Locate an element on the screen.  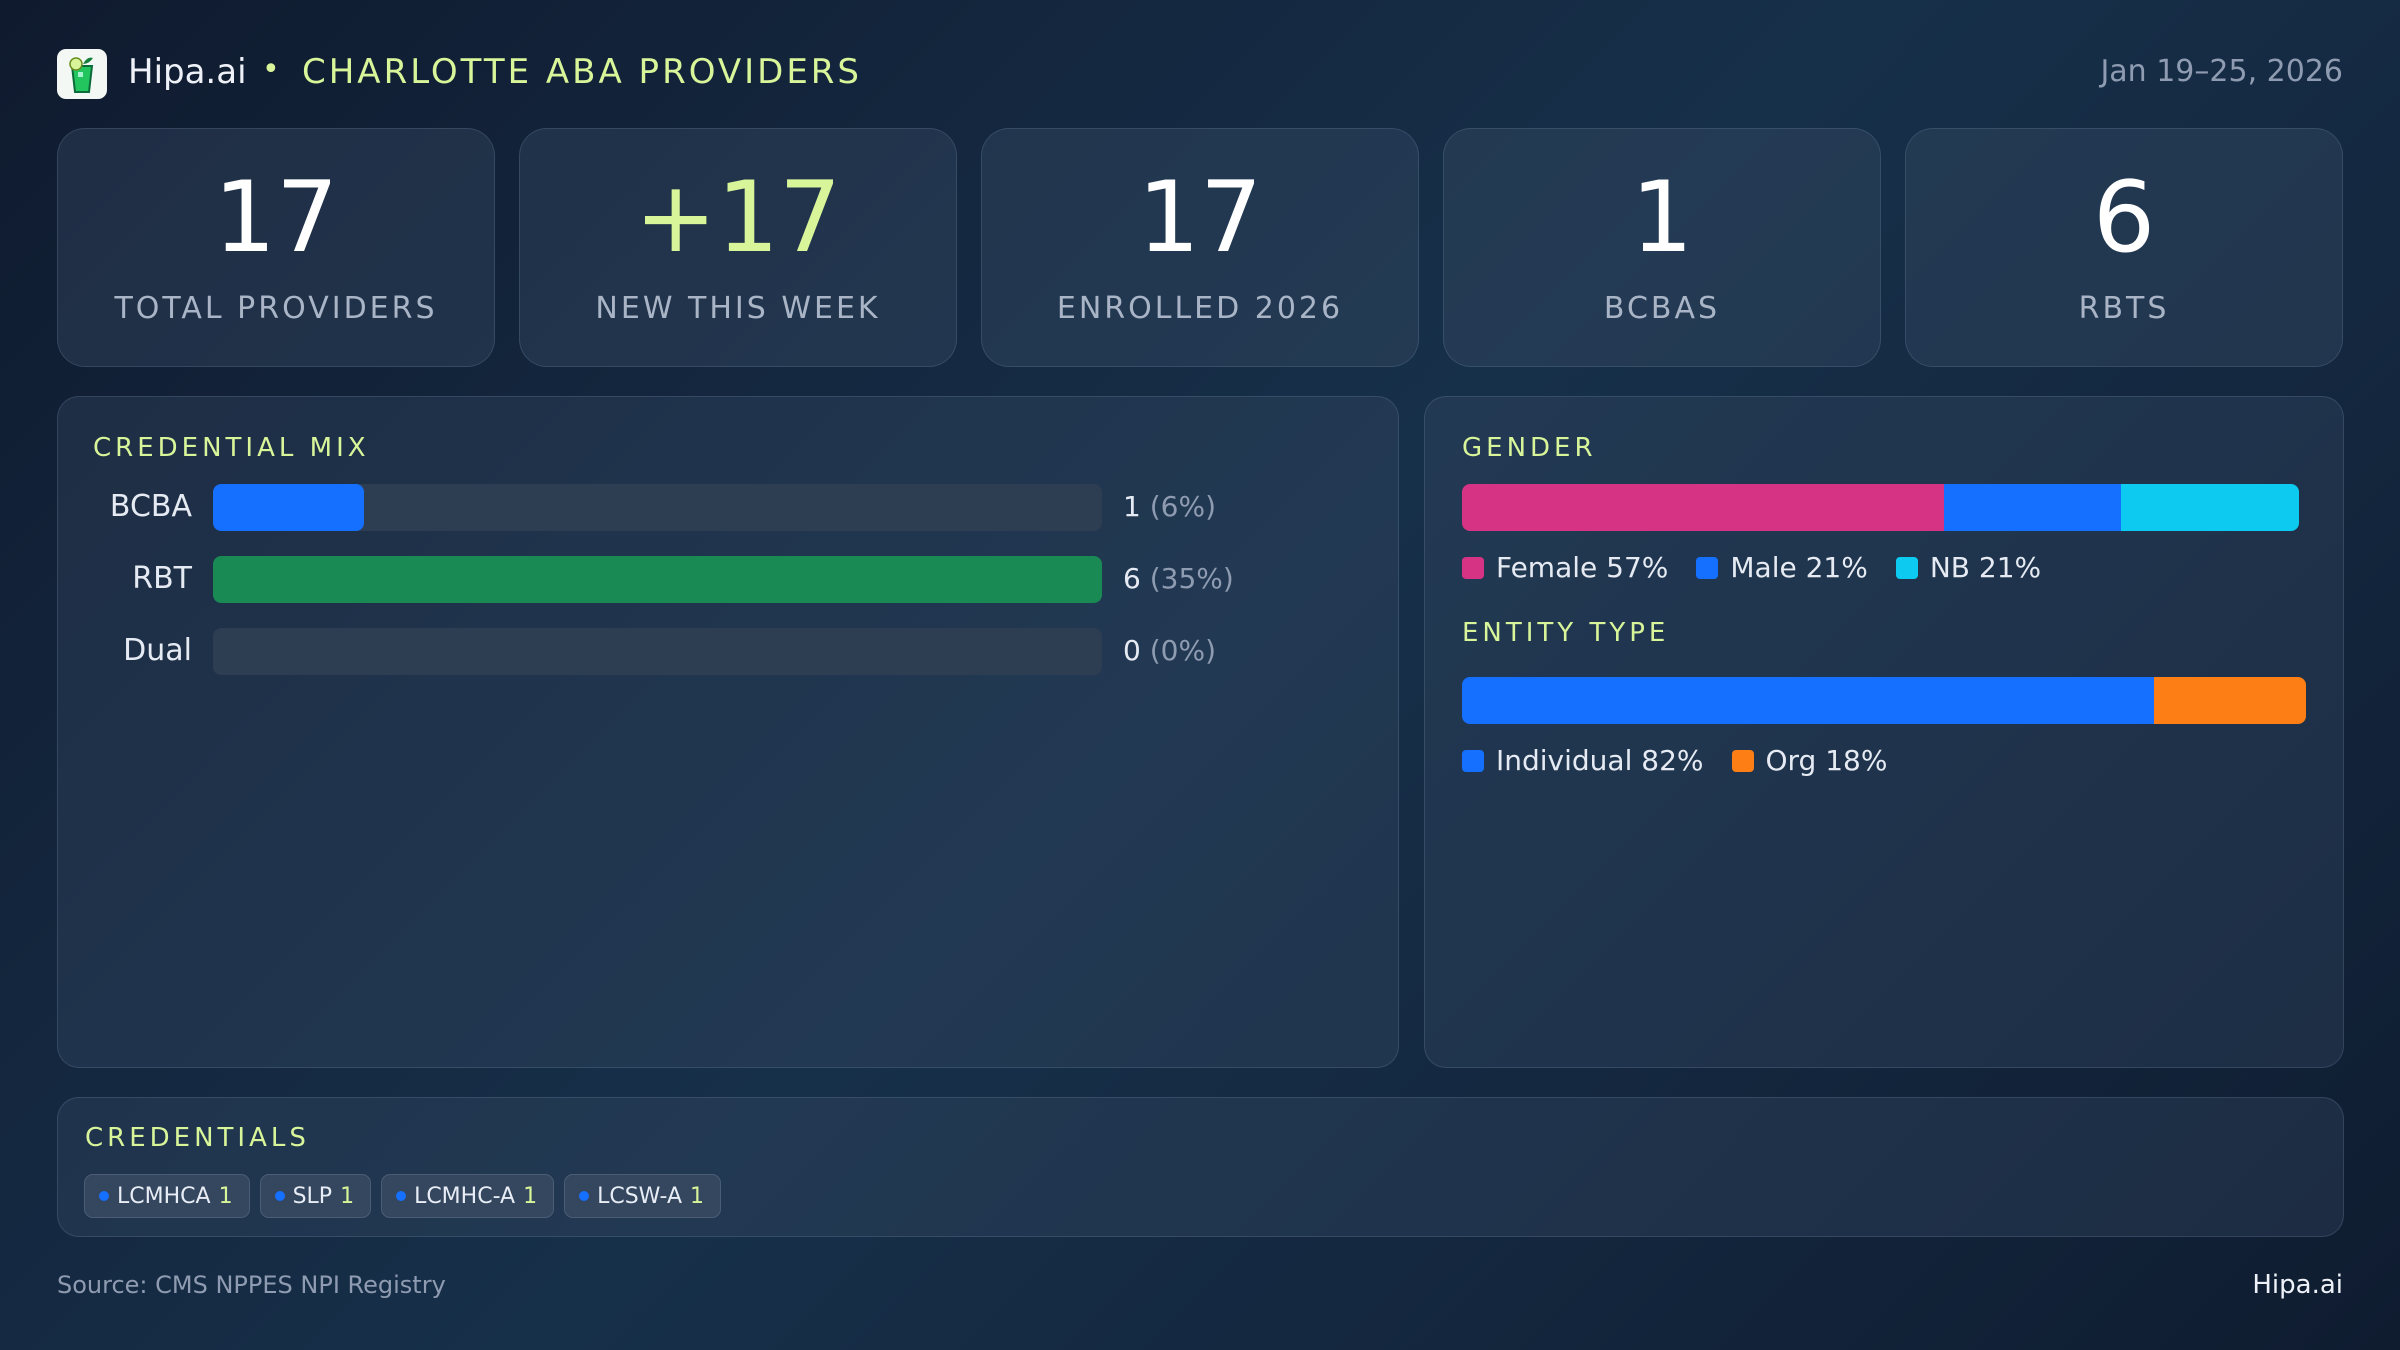
credential-count: 1 is located at coordinates (1132, 506).